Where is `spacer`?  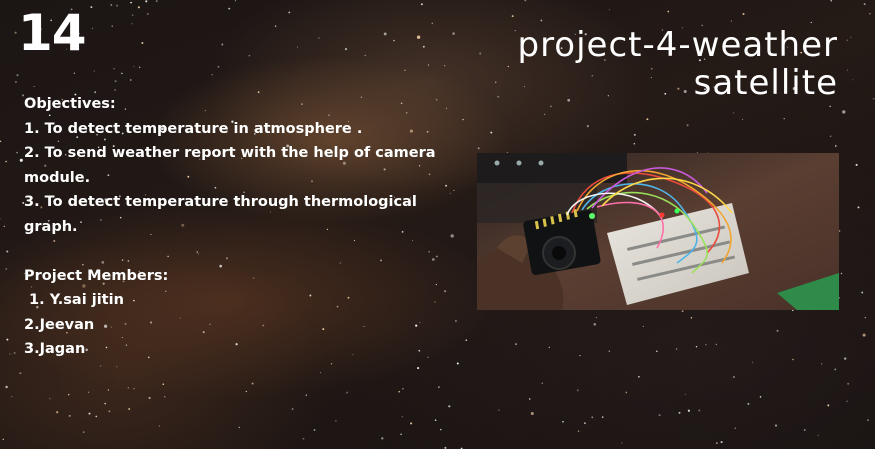 spacer is located at coordinates (239, 251).